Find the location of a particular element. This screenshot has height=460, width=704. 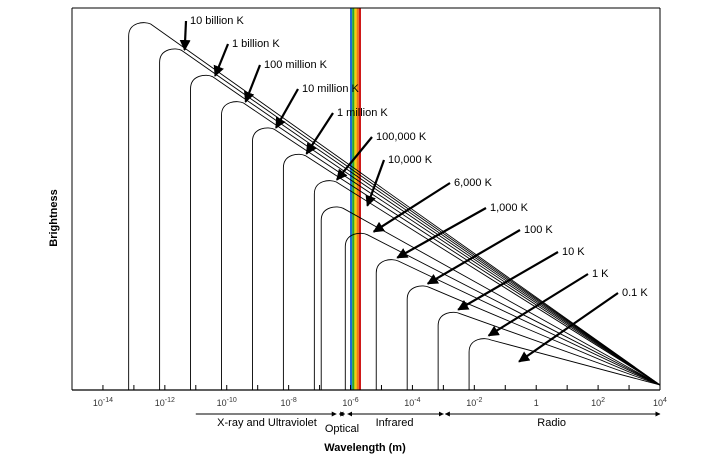

curve-label: 10 billion K is located at coordinates (217, 21).